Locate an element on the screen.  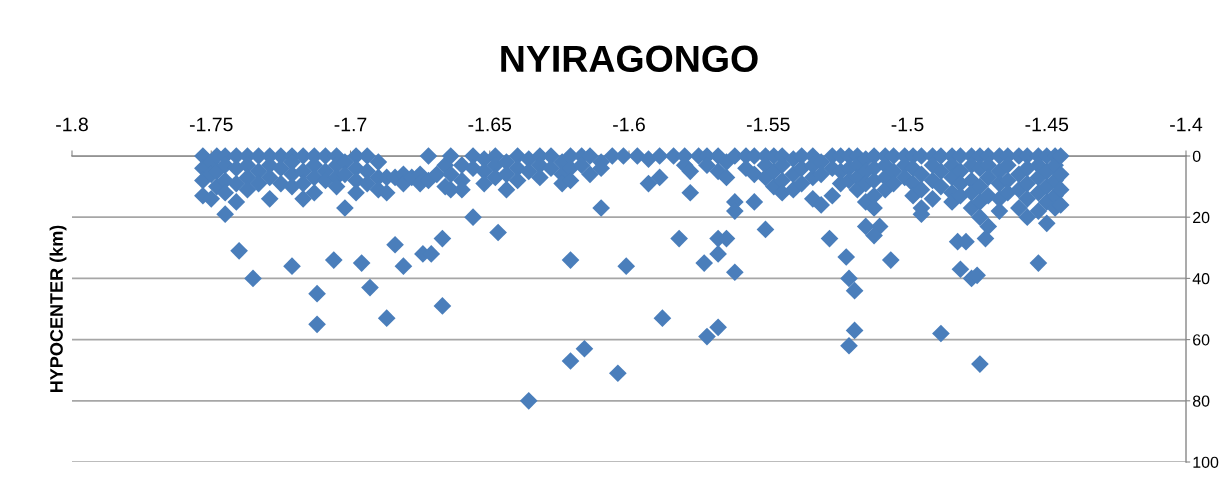
x-tick-label: -1.8 is located at coordinates (72, 124).